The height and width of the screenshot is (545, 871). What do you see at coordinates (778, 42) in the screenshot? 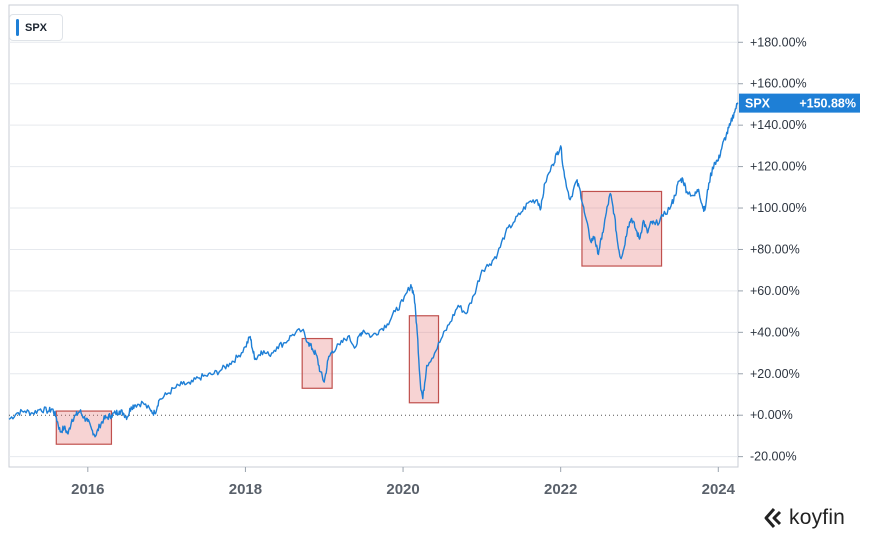
I see `y-tick-label: +180.00%` at bounding box center [778, 42].